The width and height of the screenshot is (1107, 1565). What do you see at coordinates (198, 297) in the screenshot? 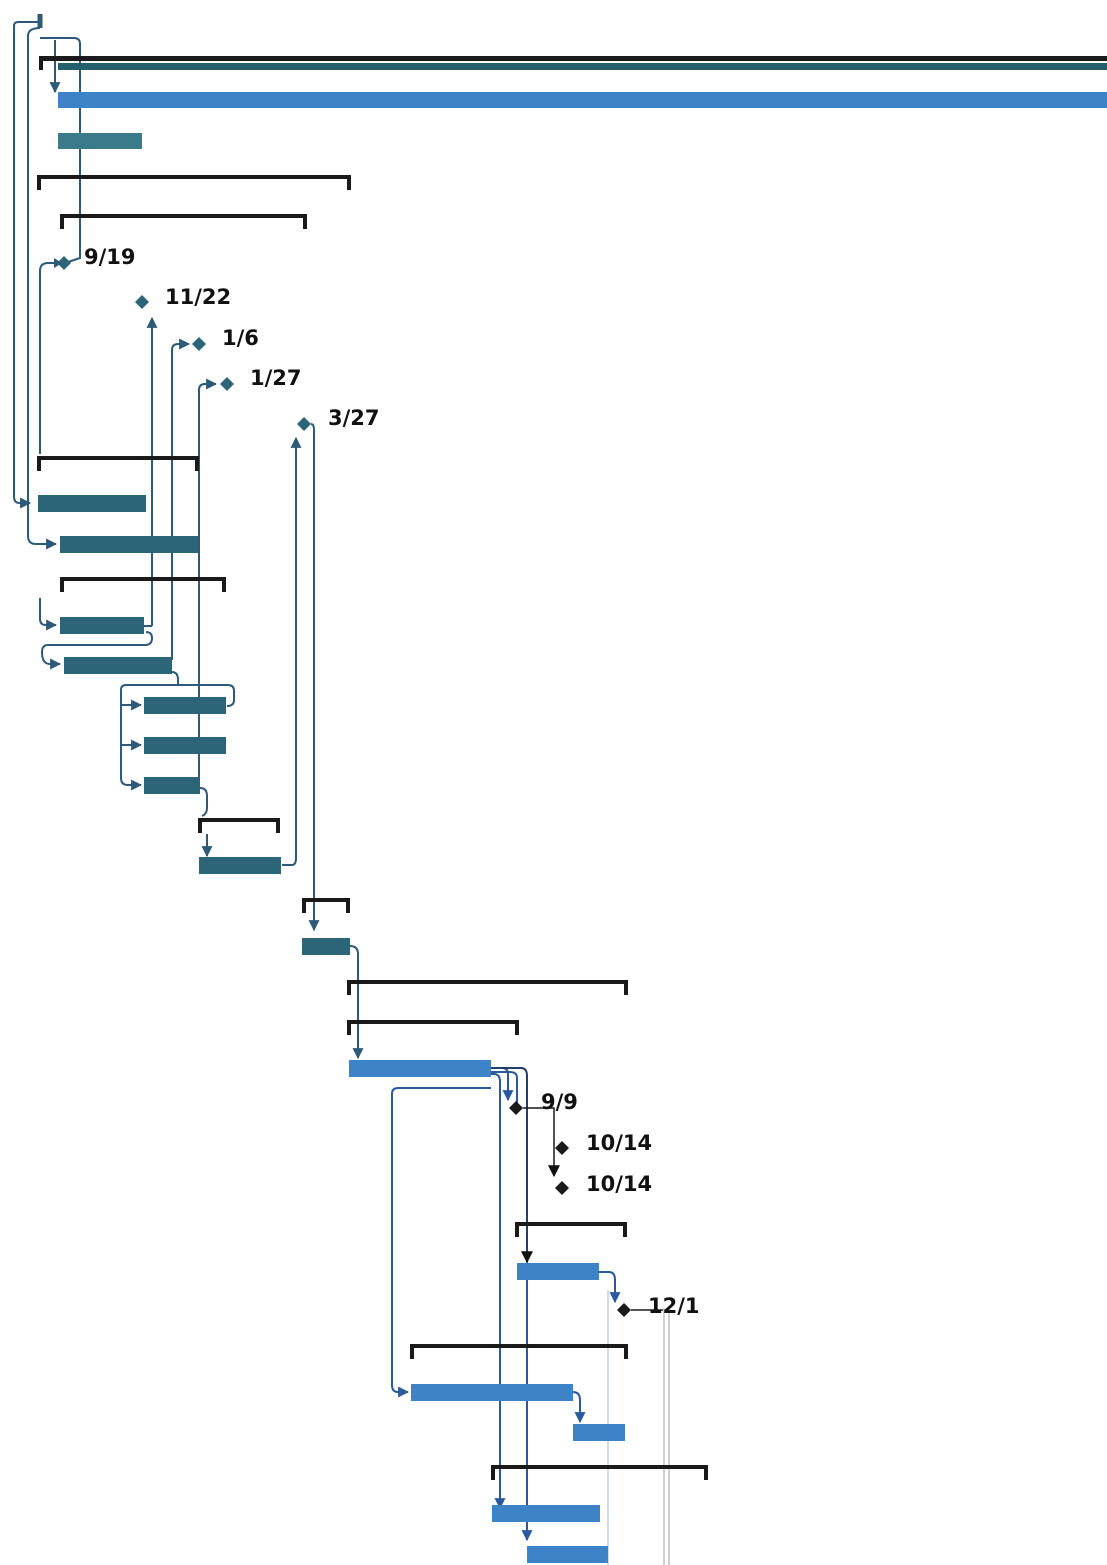
I see `milestone-label: 11/22` at bounding box center [198, 297].